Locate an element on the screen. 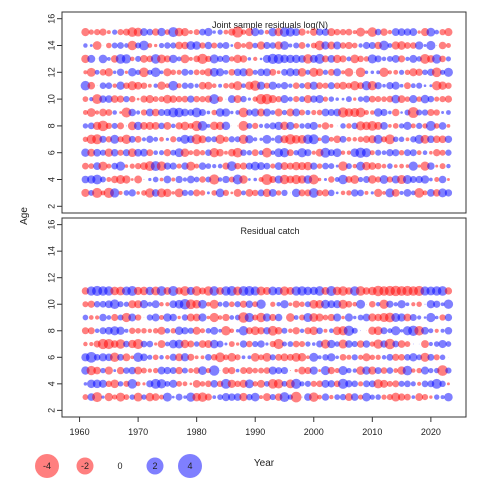 Image resolution: width=480 pixels, height=480 pixels. y-tick-label: 4 is located at coordinates (51, 383).